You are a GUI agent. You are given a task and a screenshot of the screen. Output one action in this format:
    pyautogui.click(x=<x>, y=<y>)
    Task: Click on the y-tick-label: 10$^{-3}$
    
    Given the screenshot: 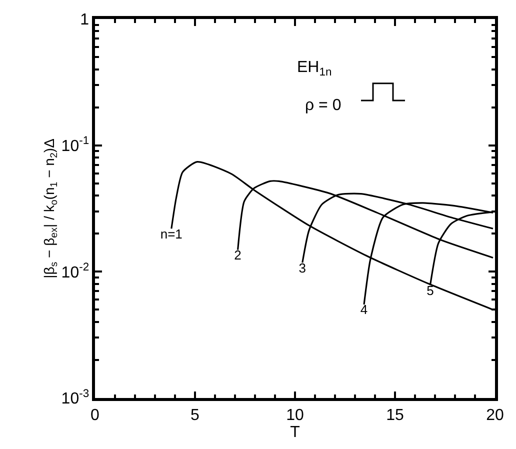 What is the action you would take?
    pyautogui.click(x=75, y=398)
    